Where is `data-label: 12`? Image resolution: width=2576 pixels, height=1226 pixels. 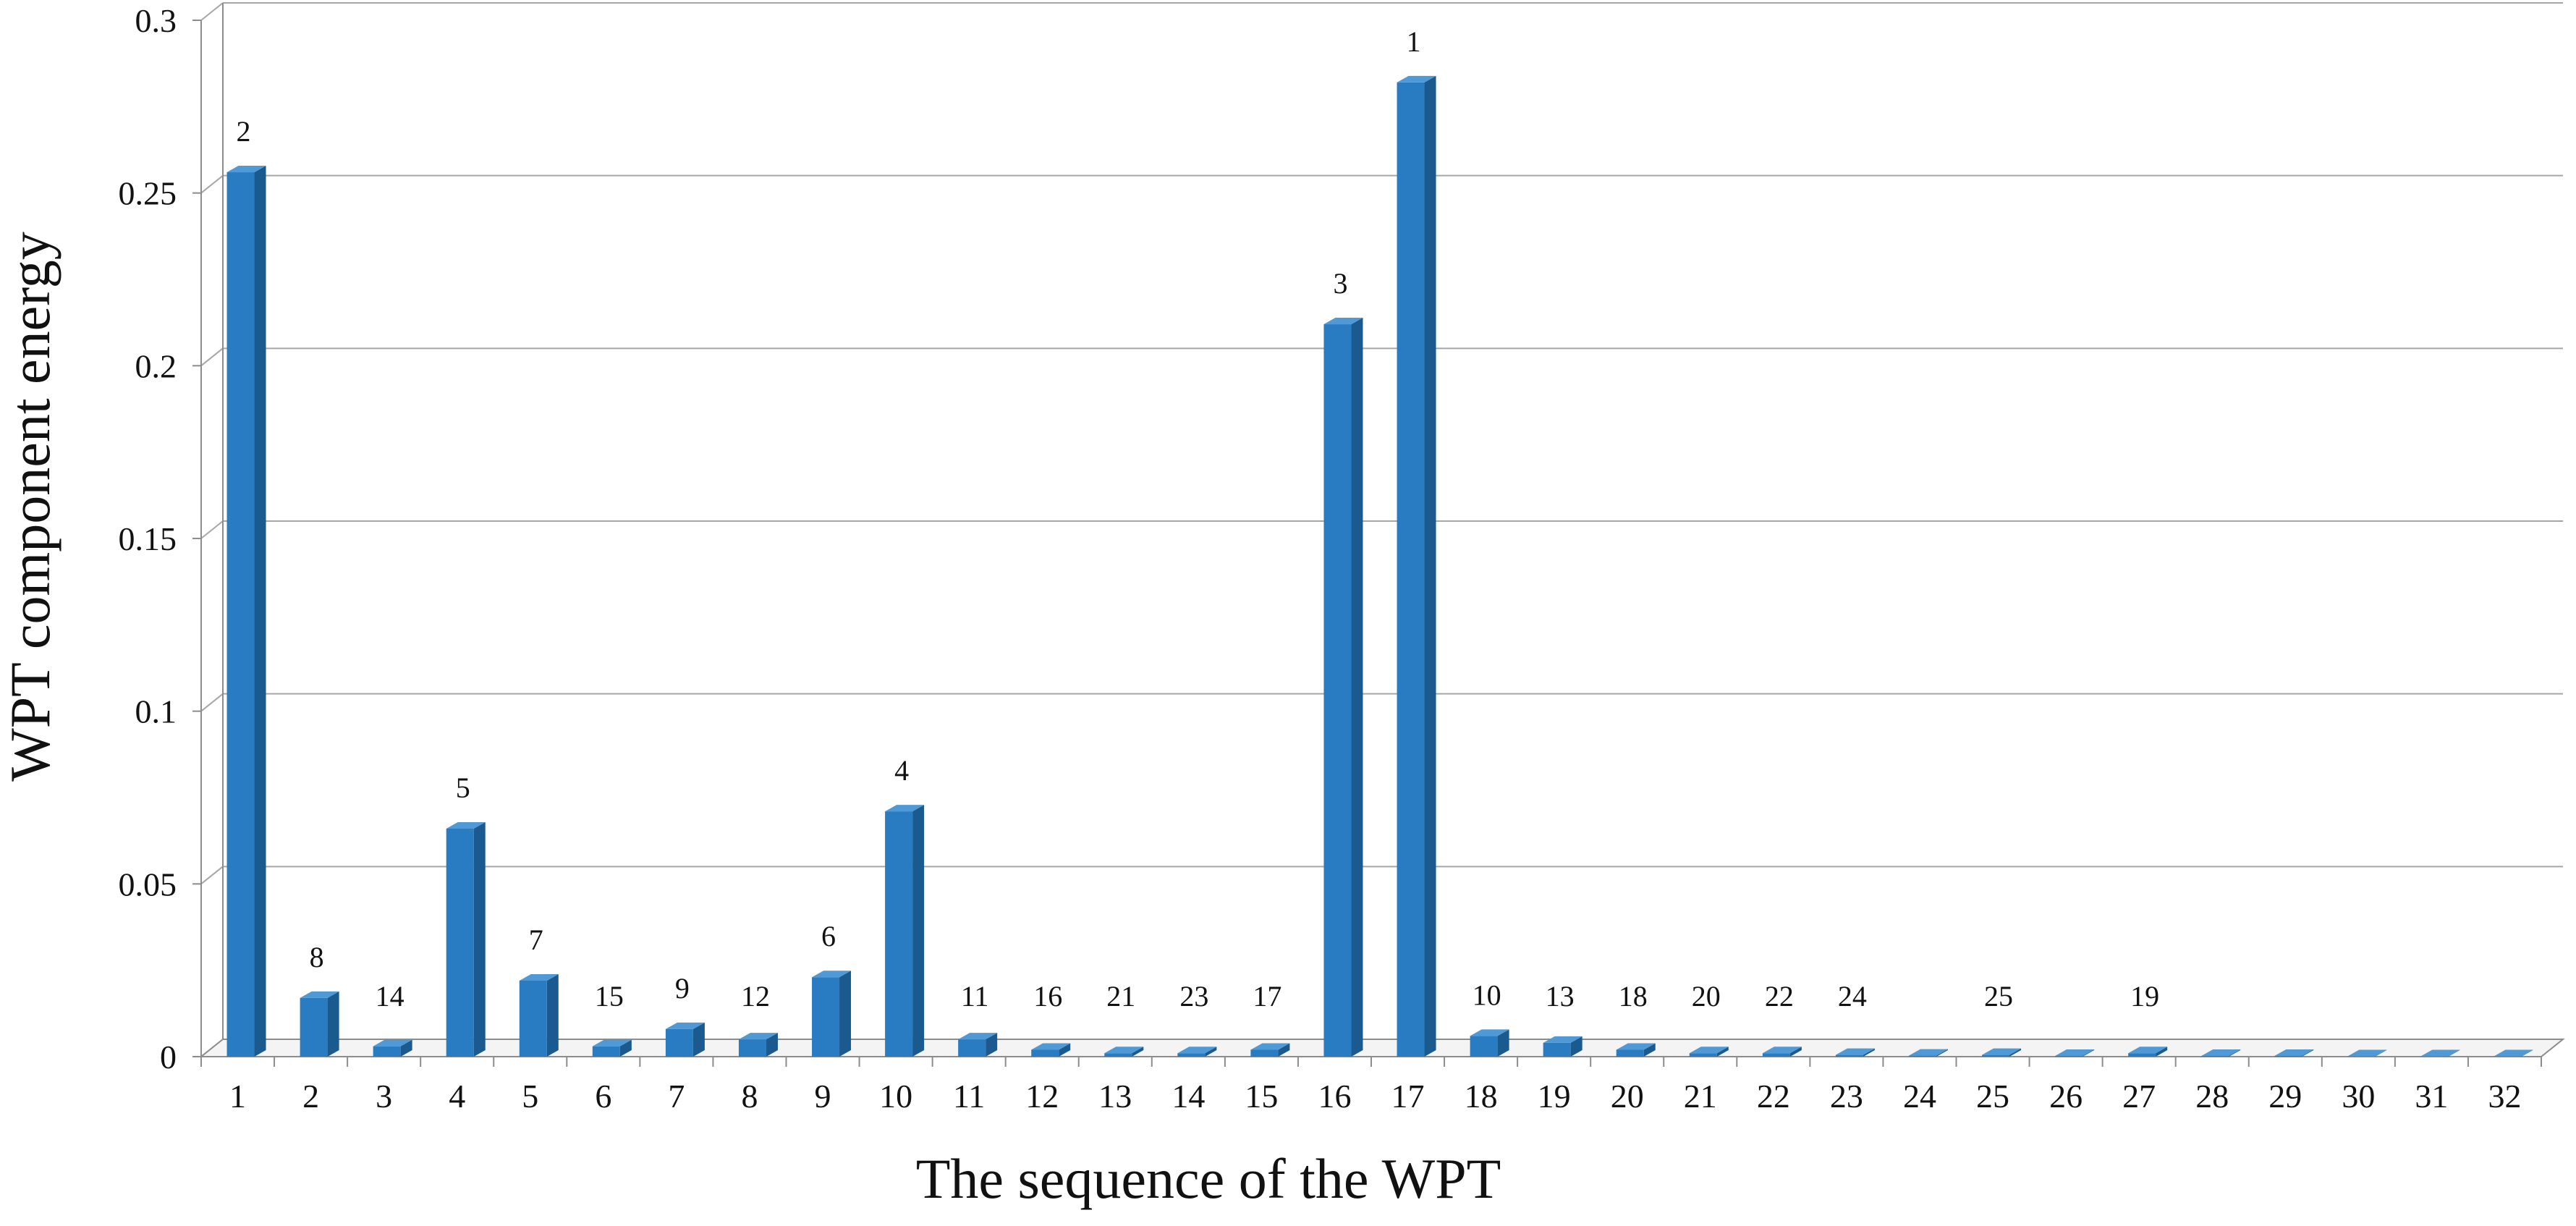
data-label: 12 is located at coordinates (755, 996).